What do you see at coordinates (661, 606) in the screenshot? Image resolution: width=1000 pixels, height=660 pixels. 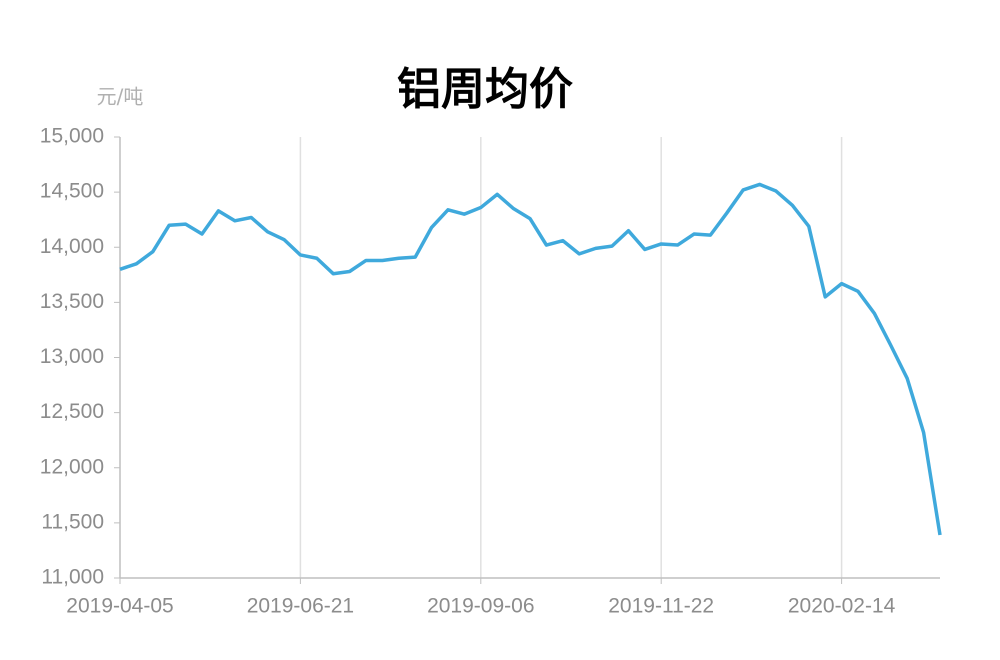 I see `x-tick-label: 2019-11-22` at bounding box center [661, 606].